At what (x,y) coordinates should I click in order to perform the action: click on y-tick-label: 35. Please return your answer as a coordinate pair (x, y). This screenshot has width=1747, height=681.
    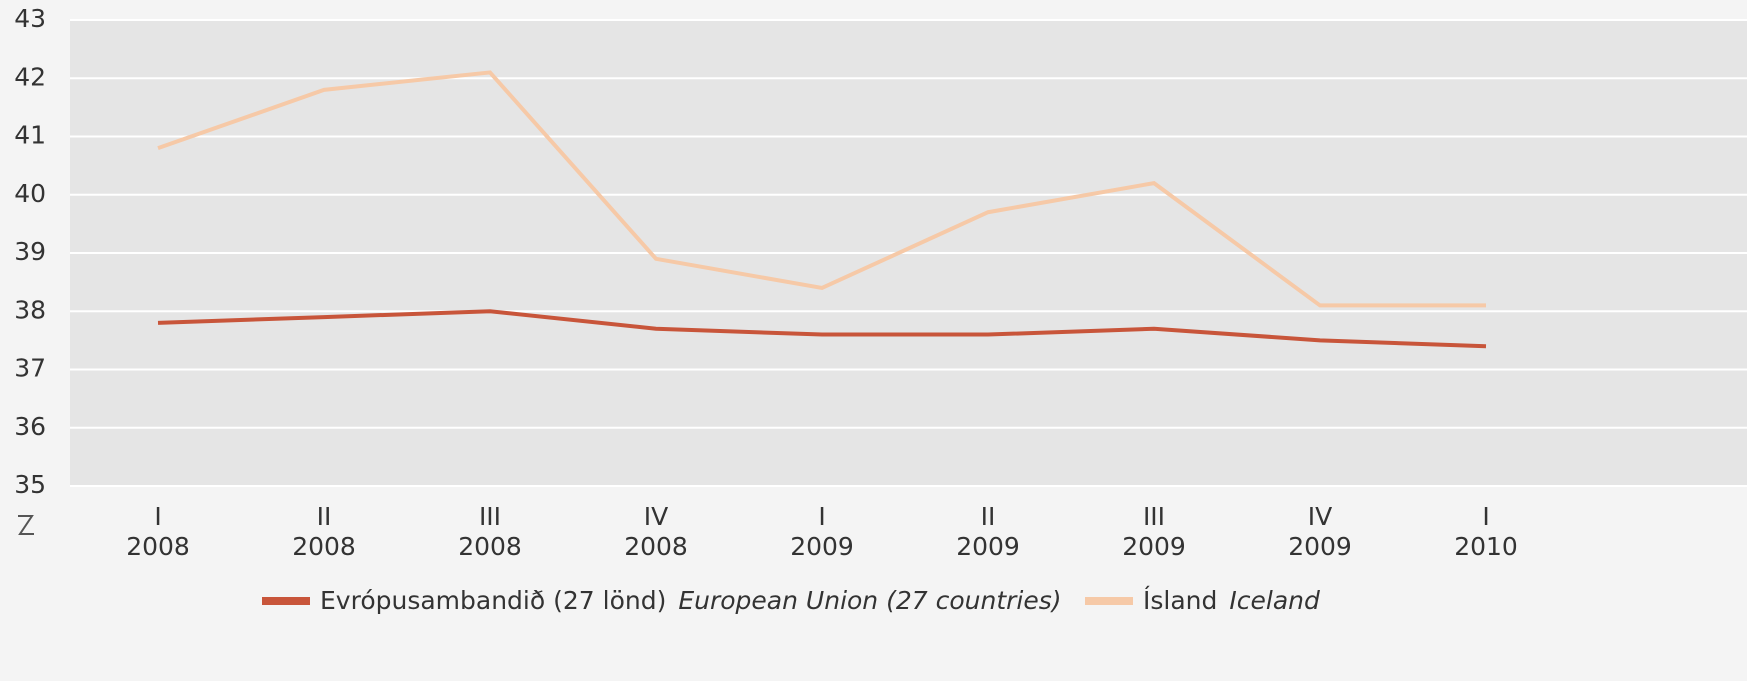
    Looking at the image, I should click on (30, 484).